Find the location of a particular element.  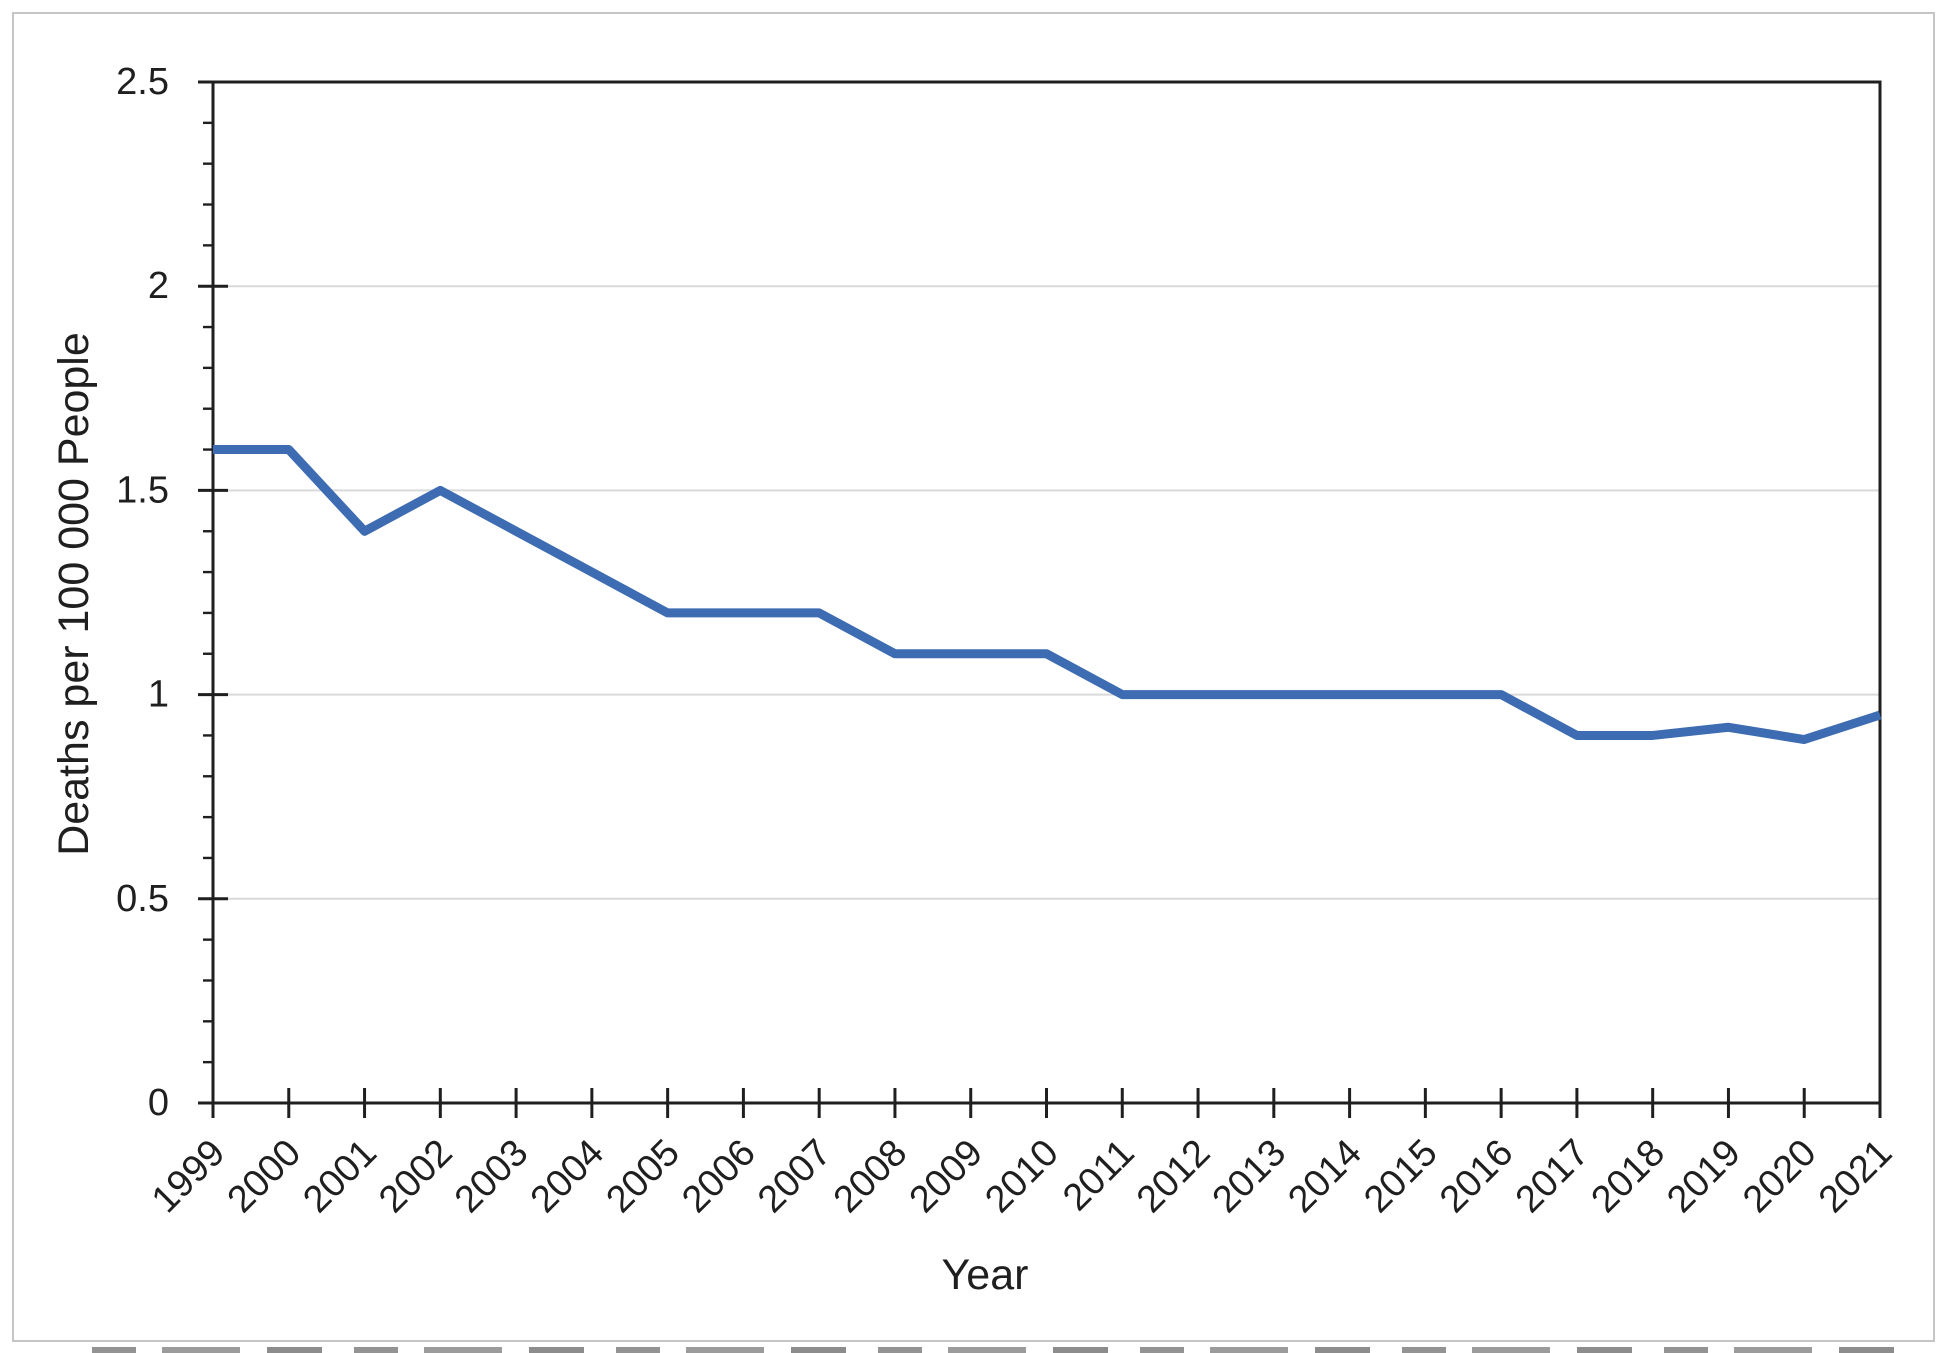

x-tick-label: 2013 is located at coordinates (1249, 1176).